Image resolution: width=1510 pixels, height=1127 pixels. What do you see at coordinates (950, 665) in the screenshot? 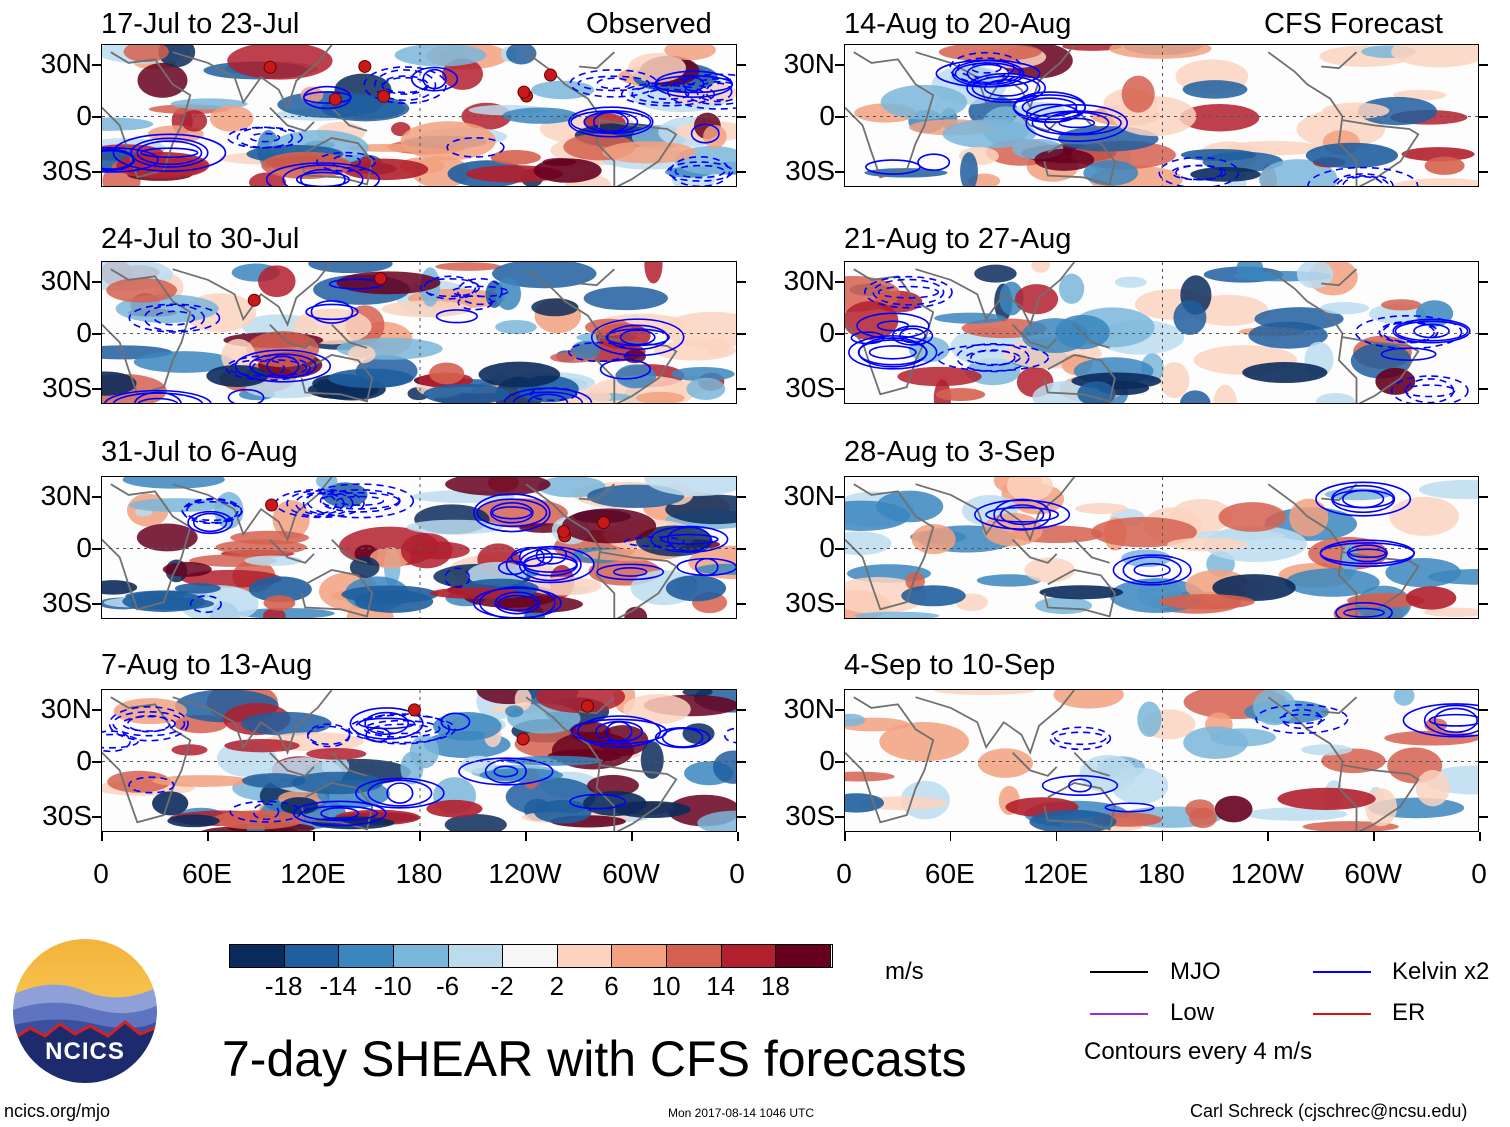
I see `panel-title: 4-Sep to 10-Sep` at bounding box center [950, 665].